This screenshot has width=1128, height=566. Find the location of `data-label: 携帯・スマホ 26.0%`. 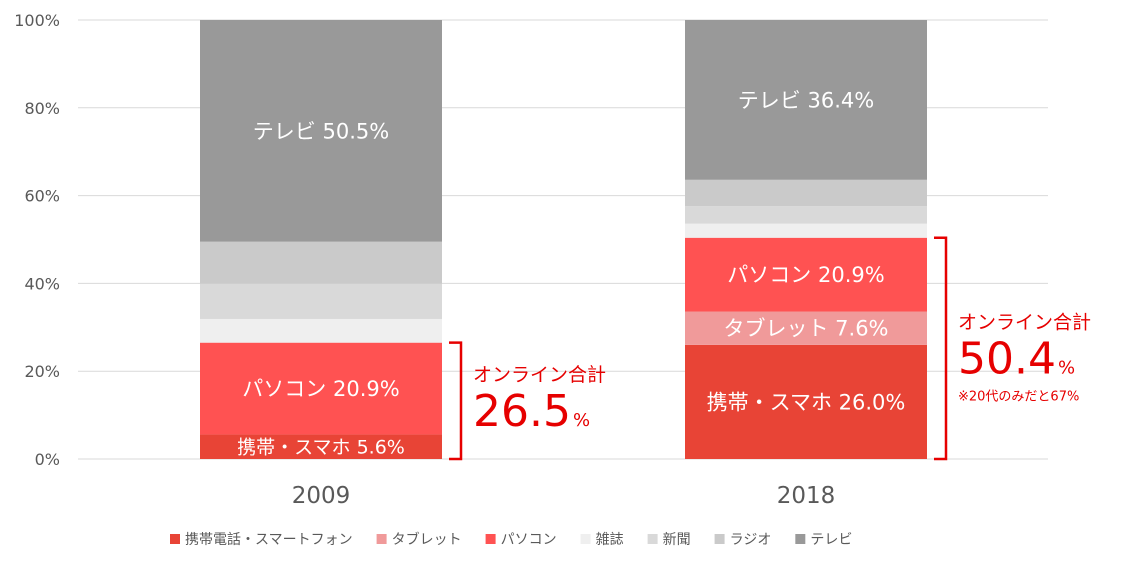

data-label: 携帯・スマホ 26.0% is located at coordinates (806, 402).